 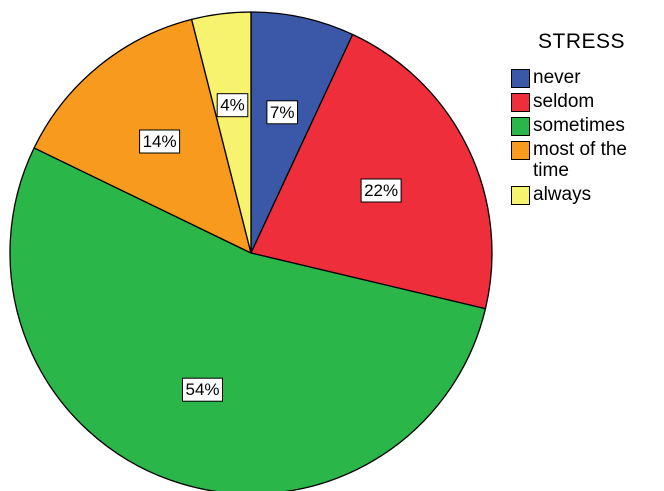 What do you see at coordinates (557, 77) in the screenshot?
I see `legend-label-never: never` at bounding box center [557, 77].